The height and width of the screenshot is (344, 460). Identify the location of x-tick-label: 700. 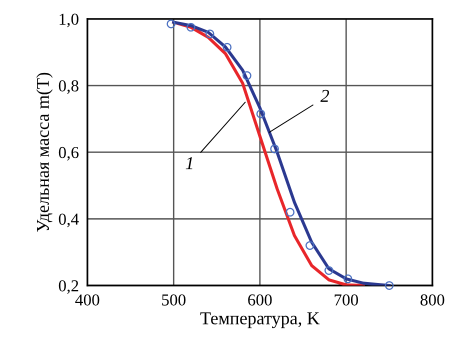
(346, 300).